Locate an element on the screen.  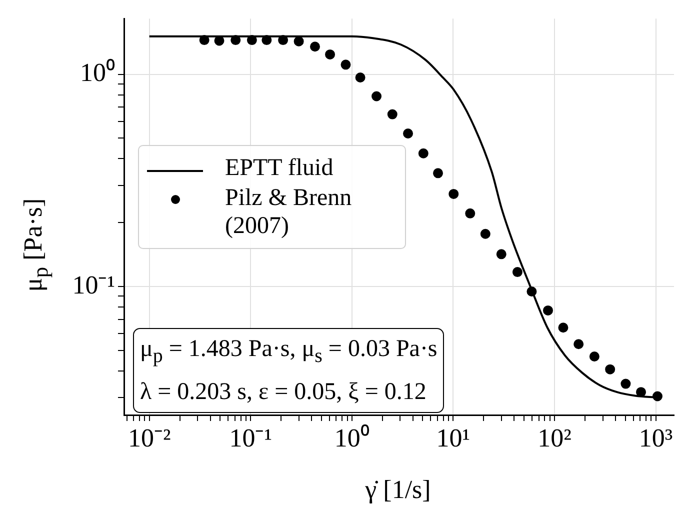
x-tick-label: 10⁰ is located at coordinates (352, 437).